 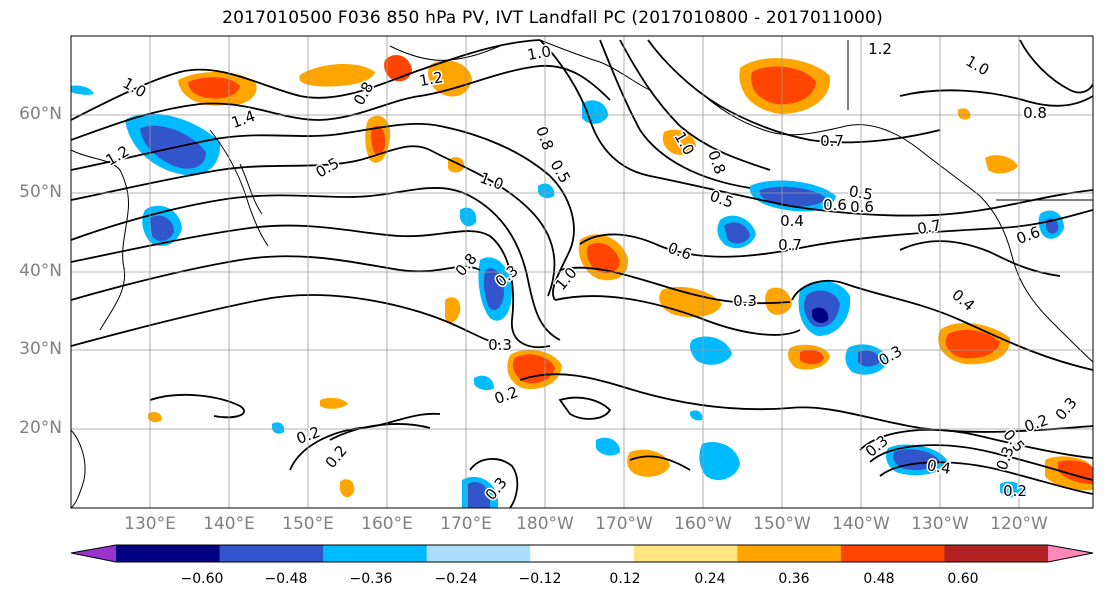 What do you see at coordinates (703, 524) in the screenshot?
I see `lon-label-160w: 160°W` at bounding box center [703, 524].